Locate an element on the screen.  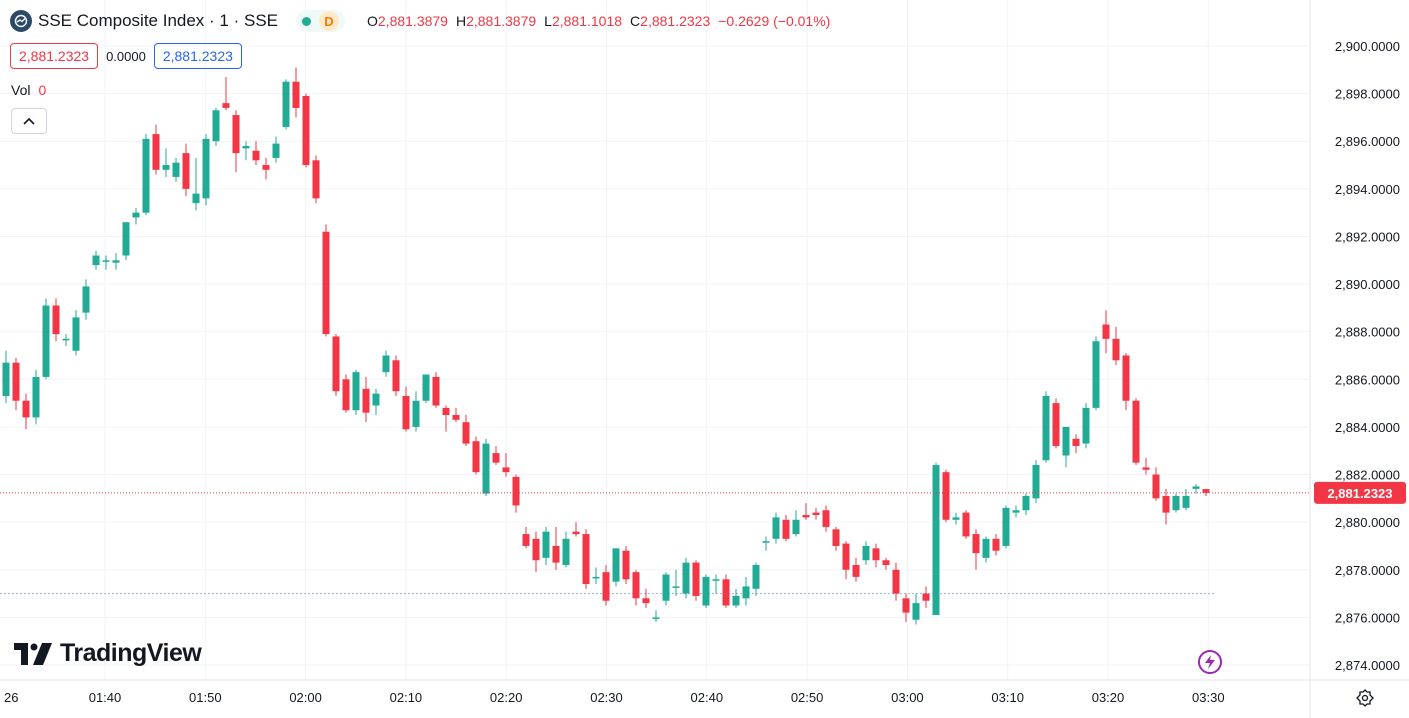
y-tick-label: 2,876.0000 is located at coordinates (1367, 617).